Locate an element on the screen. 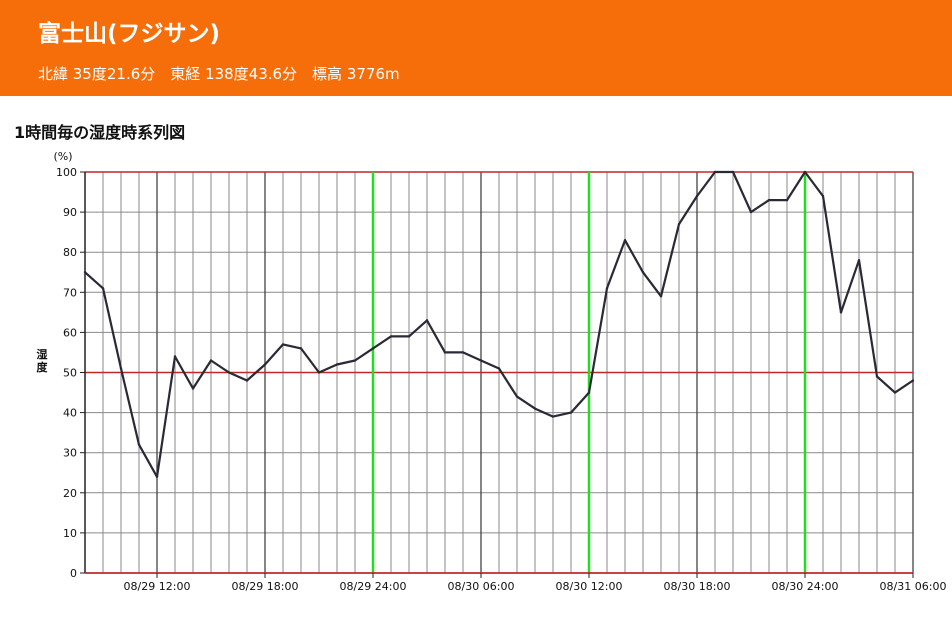 This screenshot has width=952, height=623. y-tick-label: 50 is located at coordinates (70, 373).